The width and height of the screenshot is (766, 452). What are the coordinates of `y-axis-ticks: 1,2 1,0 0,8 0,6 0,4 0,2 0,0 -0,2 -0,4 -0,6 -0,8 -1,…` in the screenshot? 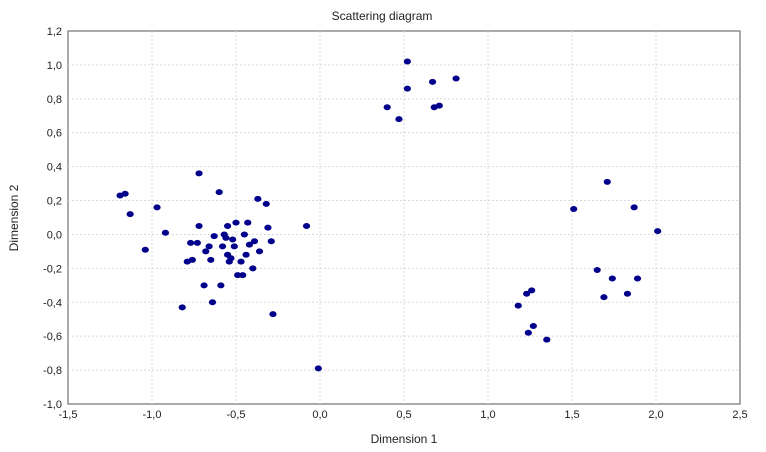 It's located at (52, 218).